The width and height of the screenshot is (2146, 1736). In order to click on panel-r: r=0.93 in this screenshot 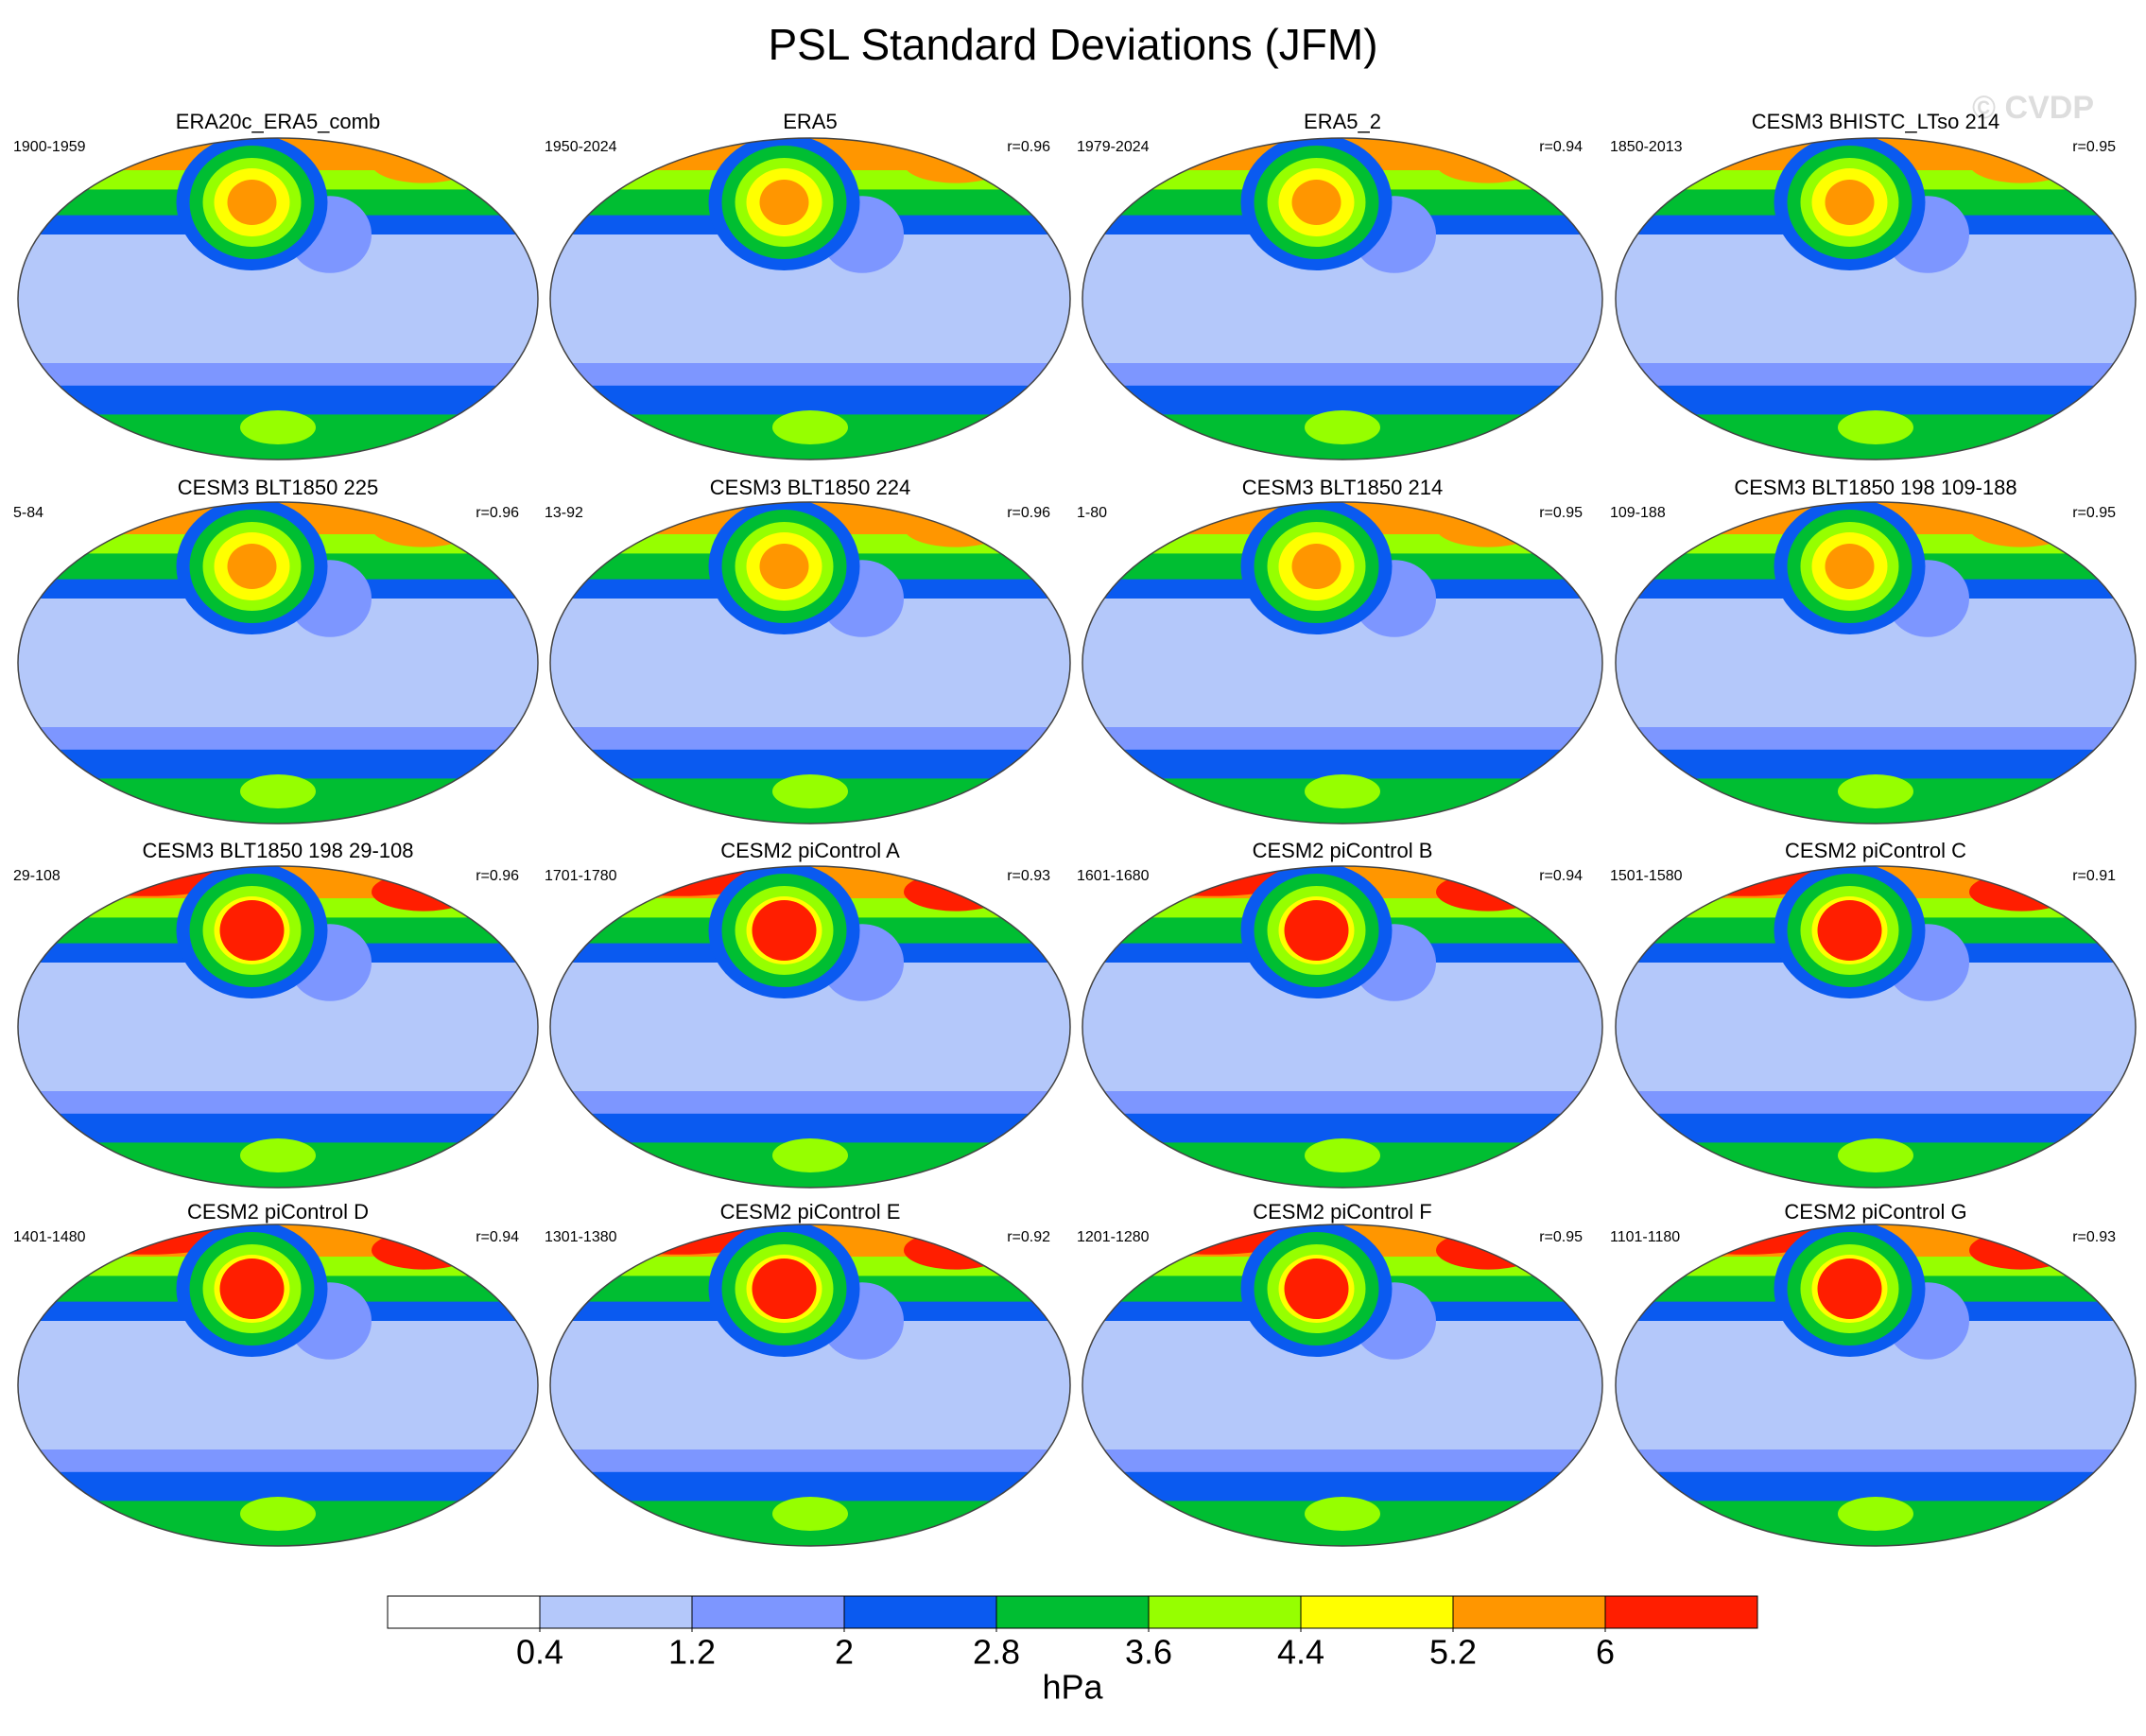, I will do `click(2094, 1237)`.